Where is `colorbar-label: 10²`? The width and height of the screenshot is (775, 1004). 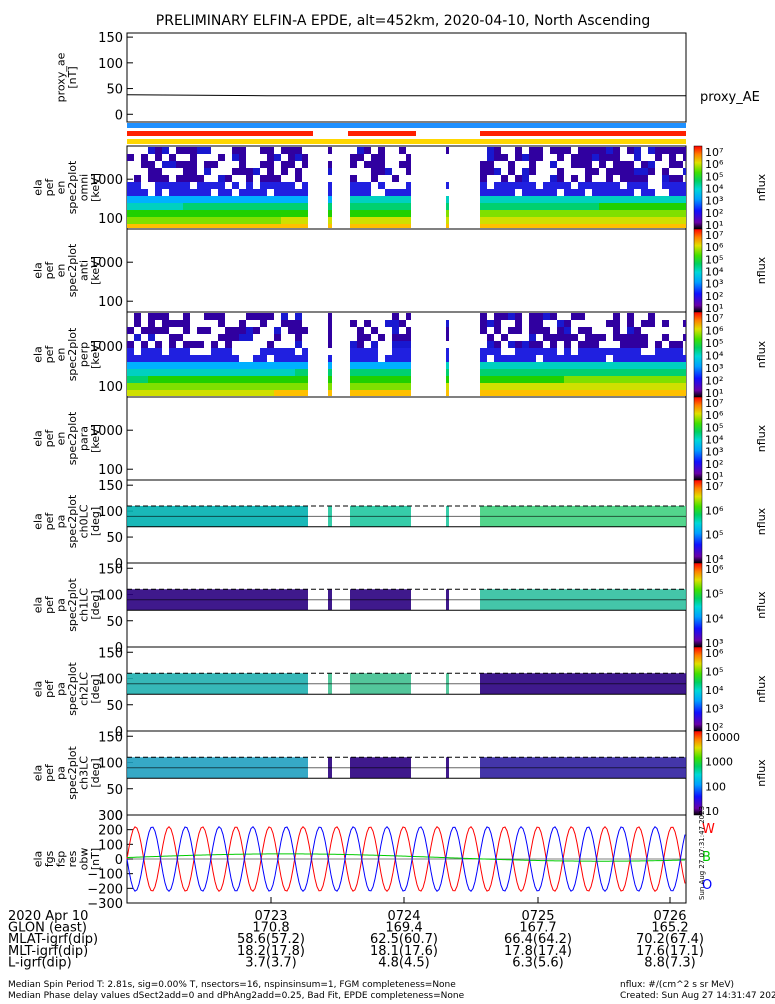
colorbar-label: 10² is located at coordinates (714, 464).